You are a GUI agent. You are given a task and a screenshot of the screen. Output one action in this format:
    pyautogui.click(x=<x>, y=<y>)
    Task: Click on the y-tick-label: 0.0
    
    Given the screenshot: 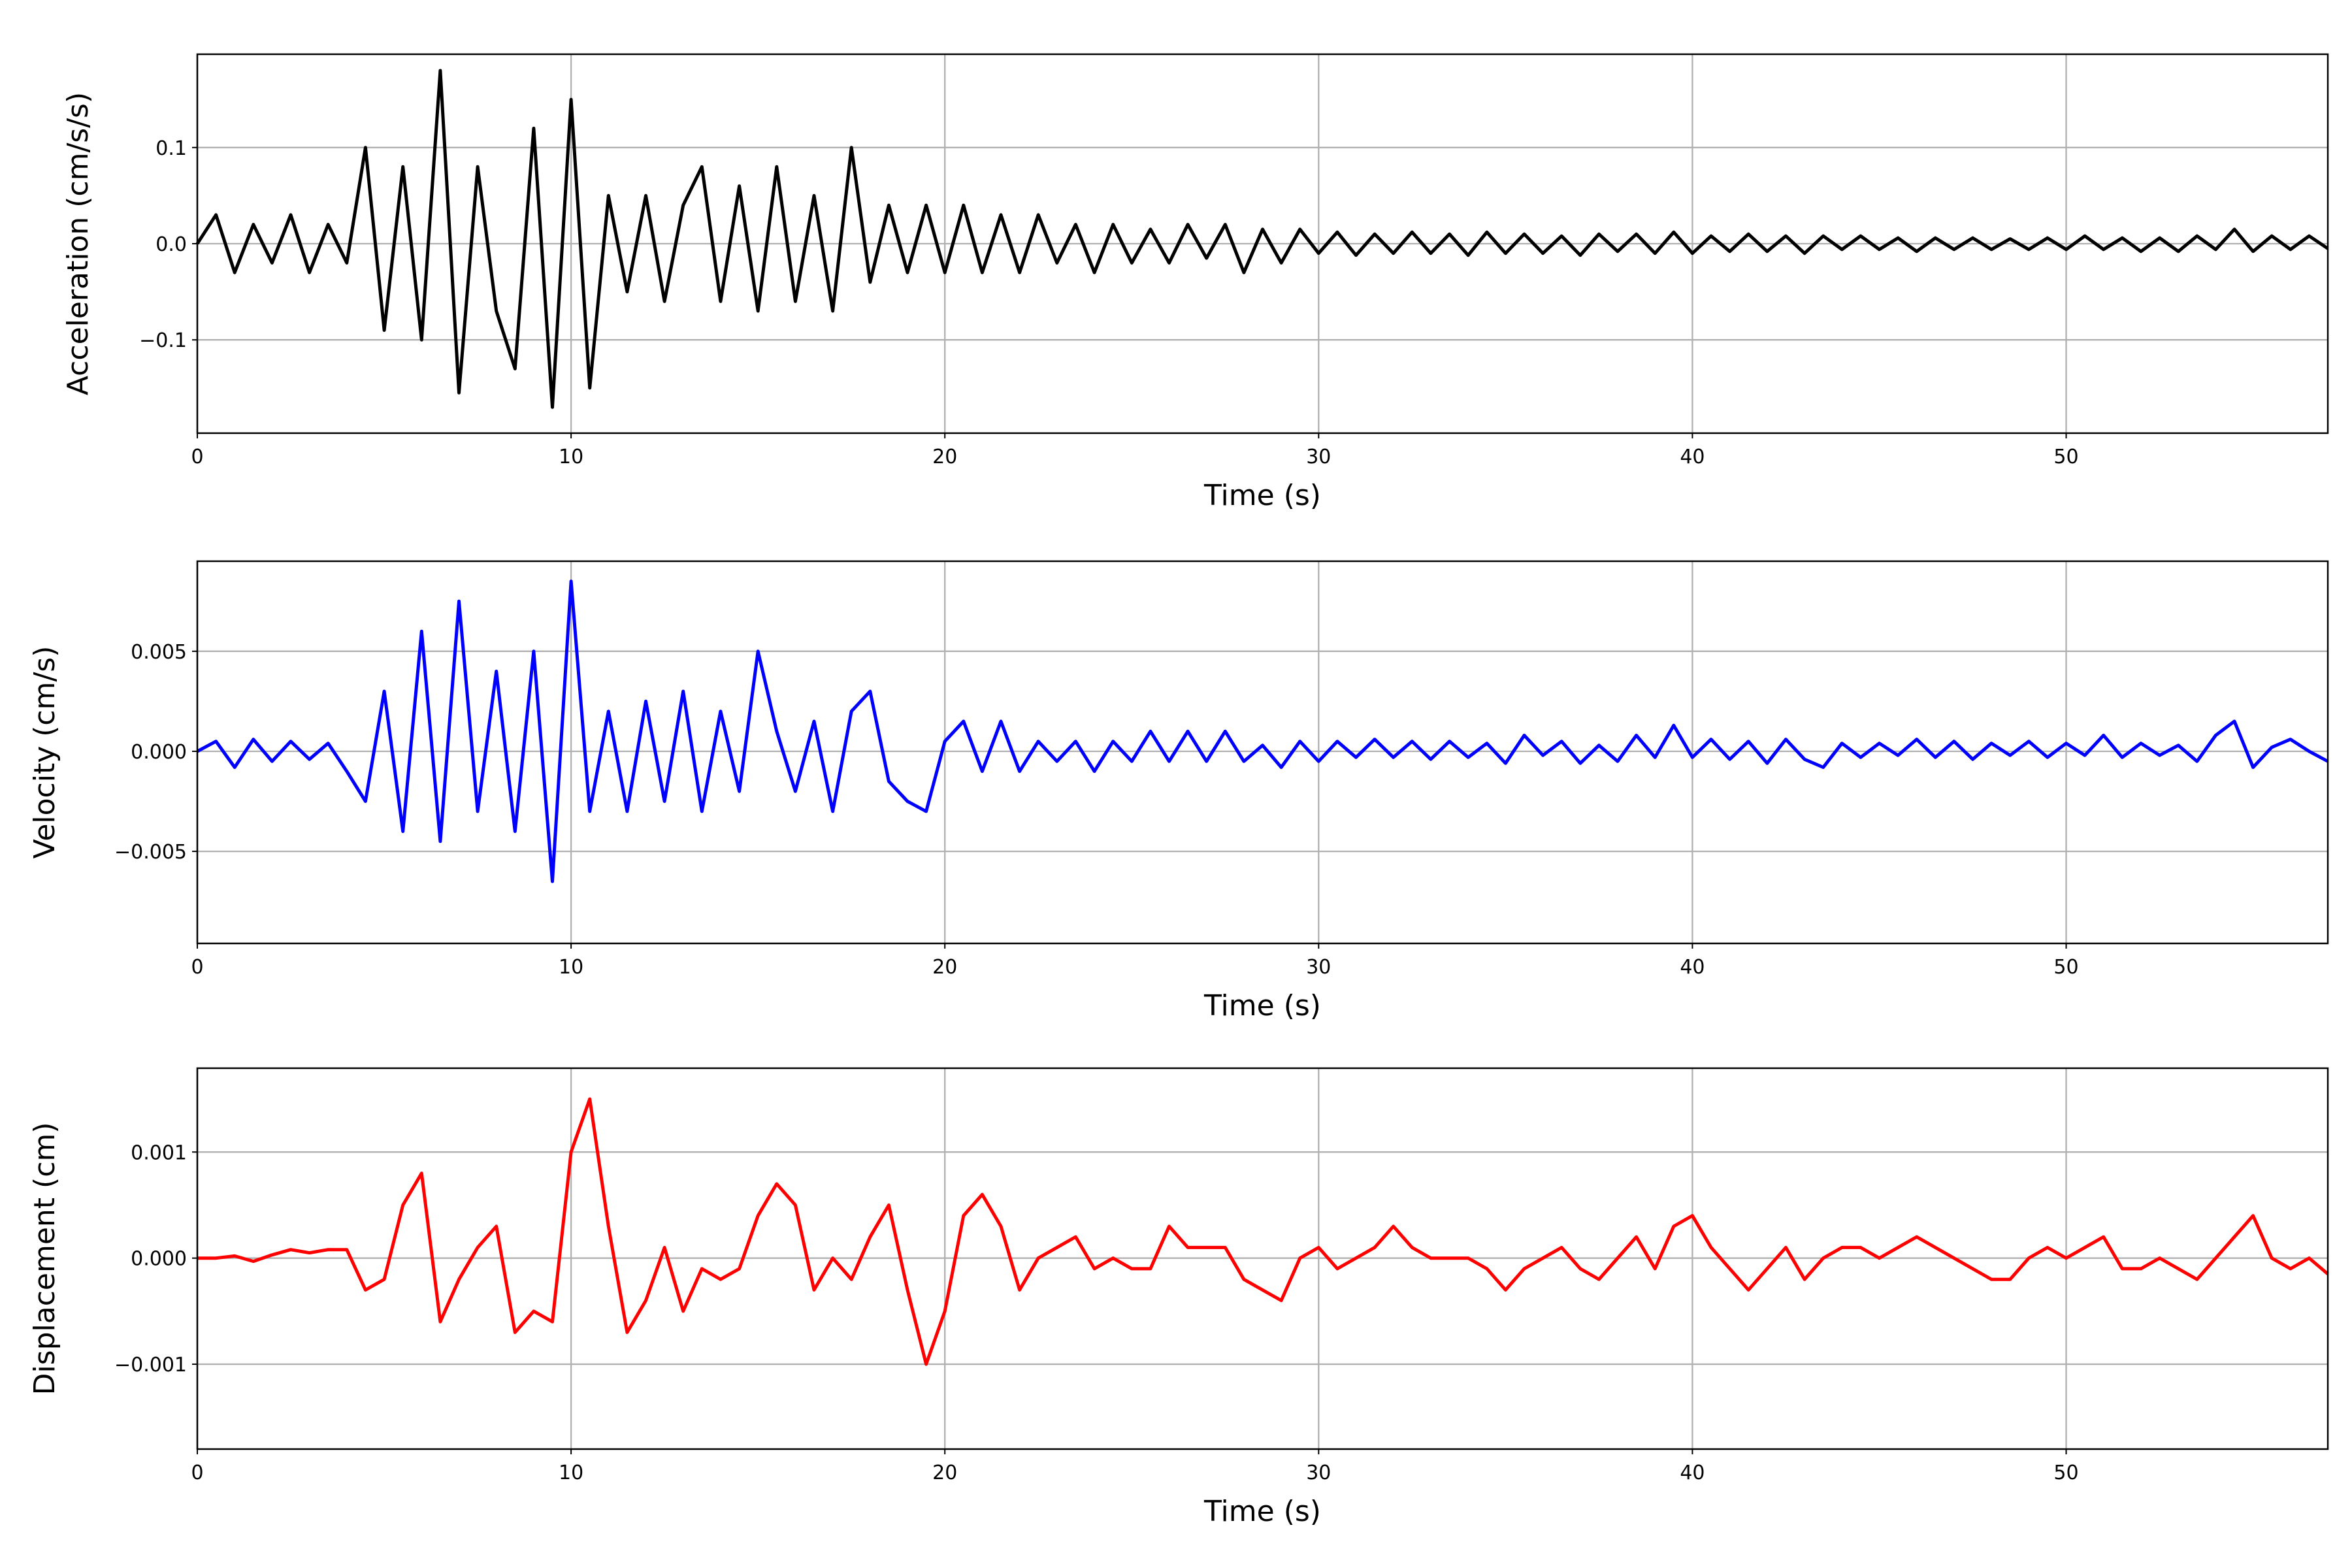 What is the action you would take?
    pyautogui.click(x=171, y=244)
    